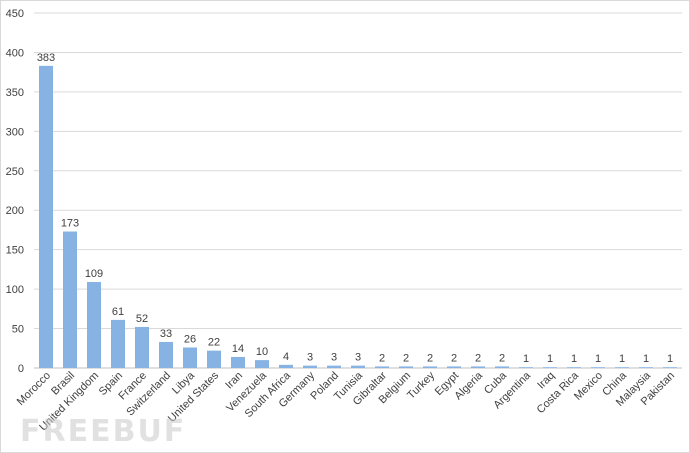  What do you see at coordinates (70, 224) in the screenshot?
I see `data-label: 173` at bounding box center [70, 224].